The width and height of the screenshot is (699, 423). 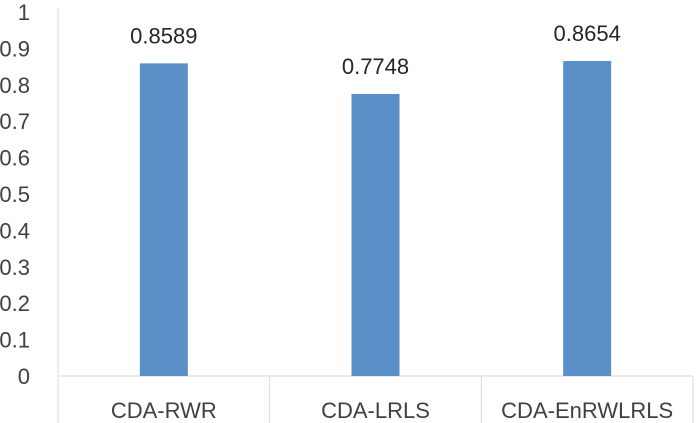 I want to click on y-tick-label: 0.3, so click(x=15, y=267).